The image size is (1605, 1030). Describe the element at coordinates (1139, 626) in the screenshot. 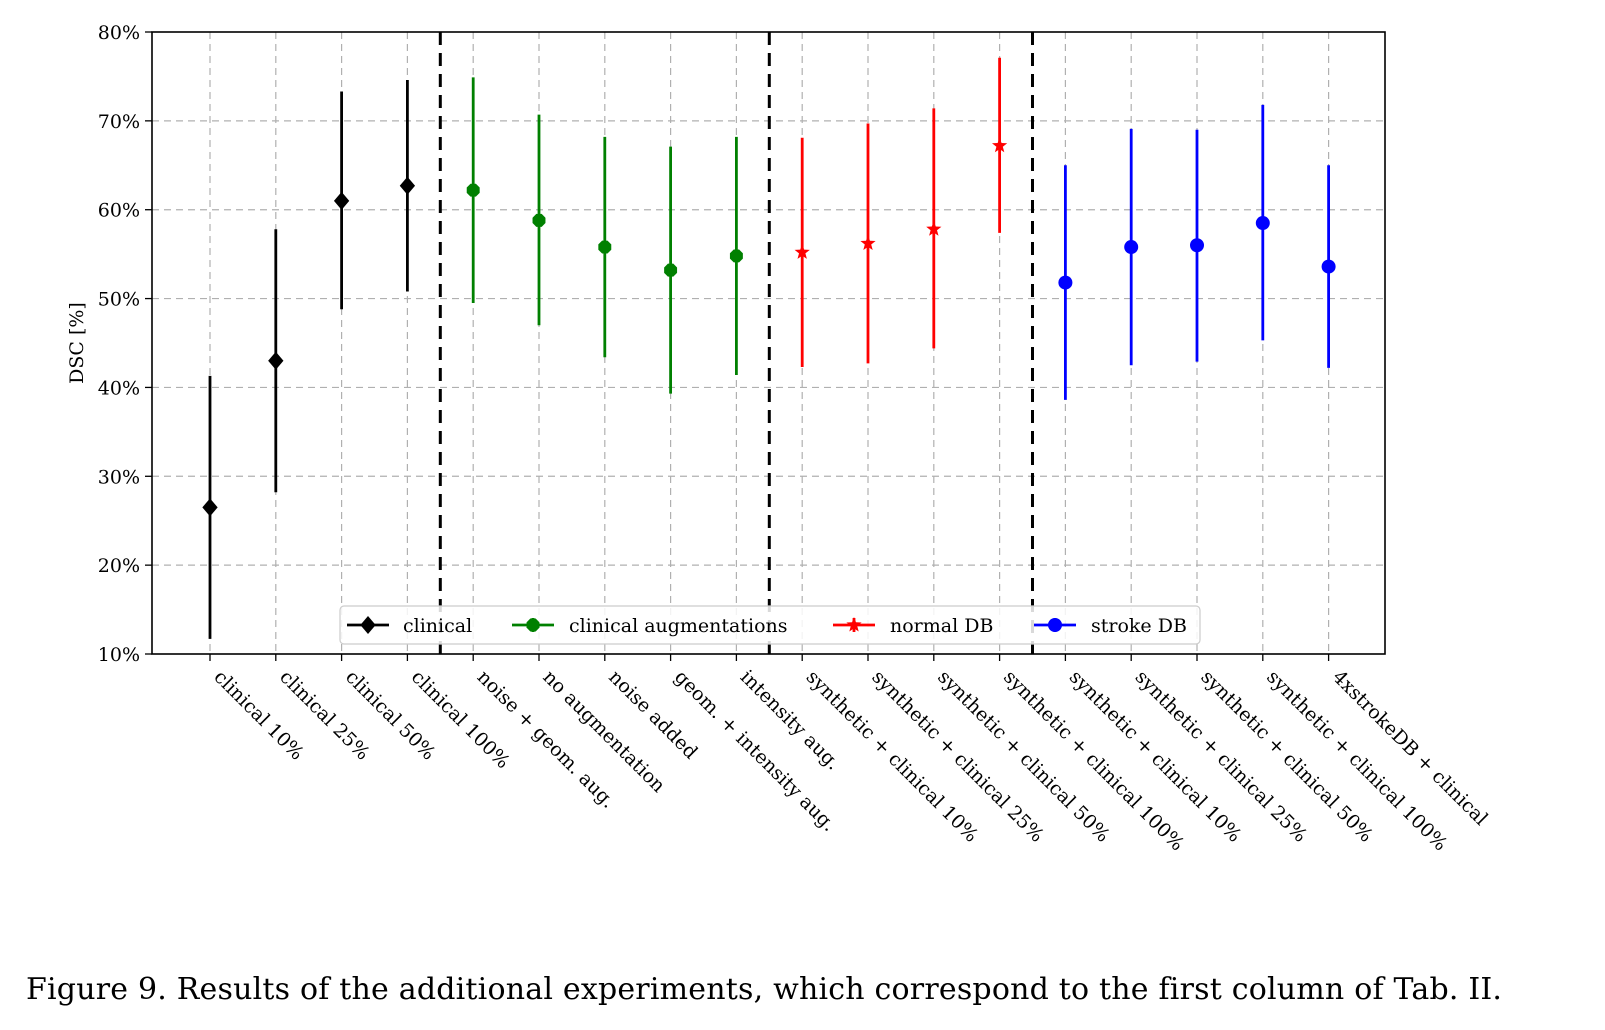

I see `legend-label: stroke DB` at that location.